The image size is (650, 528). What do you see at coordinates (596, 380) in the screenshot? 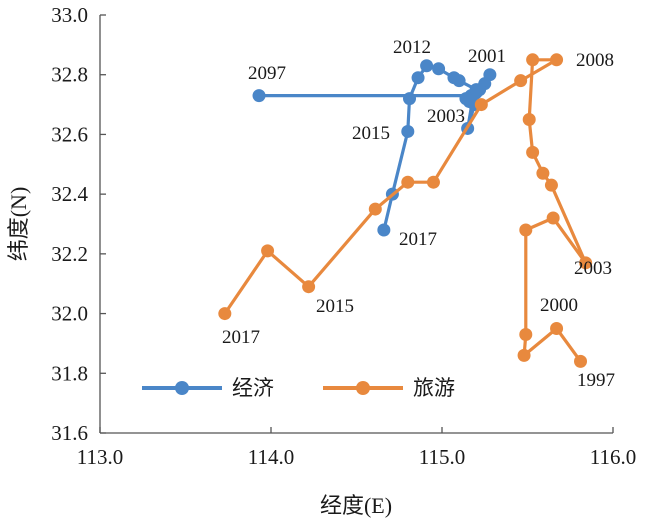
I see `year-label: 1997` at bounding box center [596, 380].